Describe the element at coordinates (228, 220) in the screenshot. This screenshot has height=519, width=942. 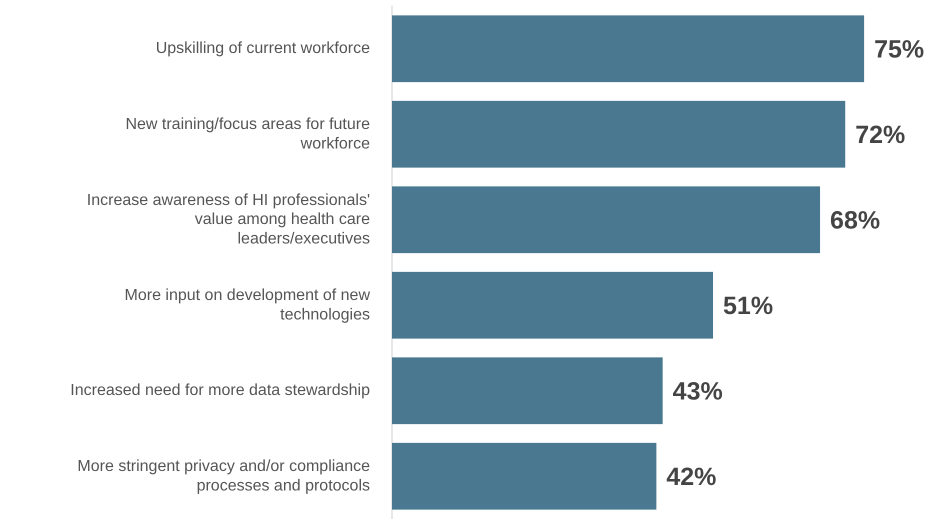
I see `y-tick-label: Increase awareness of HI professionals' value among health care leaders/executives` at that location.